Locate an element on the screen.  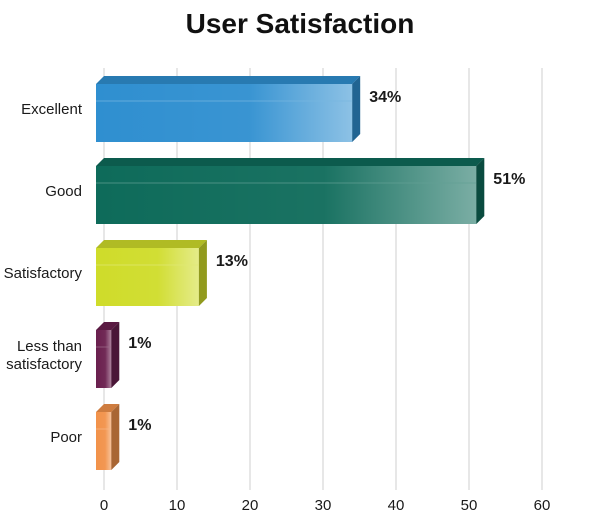
x-tick-label: 50 is located at coordinates (469, 505).